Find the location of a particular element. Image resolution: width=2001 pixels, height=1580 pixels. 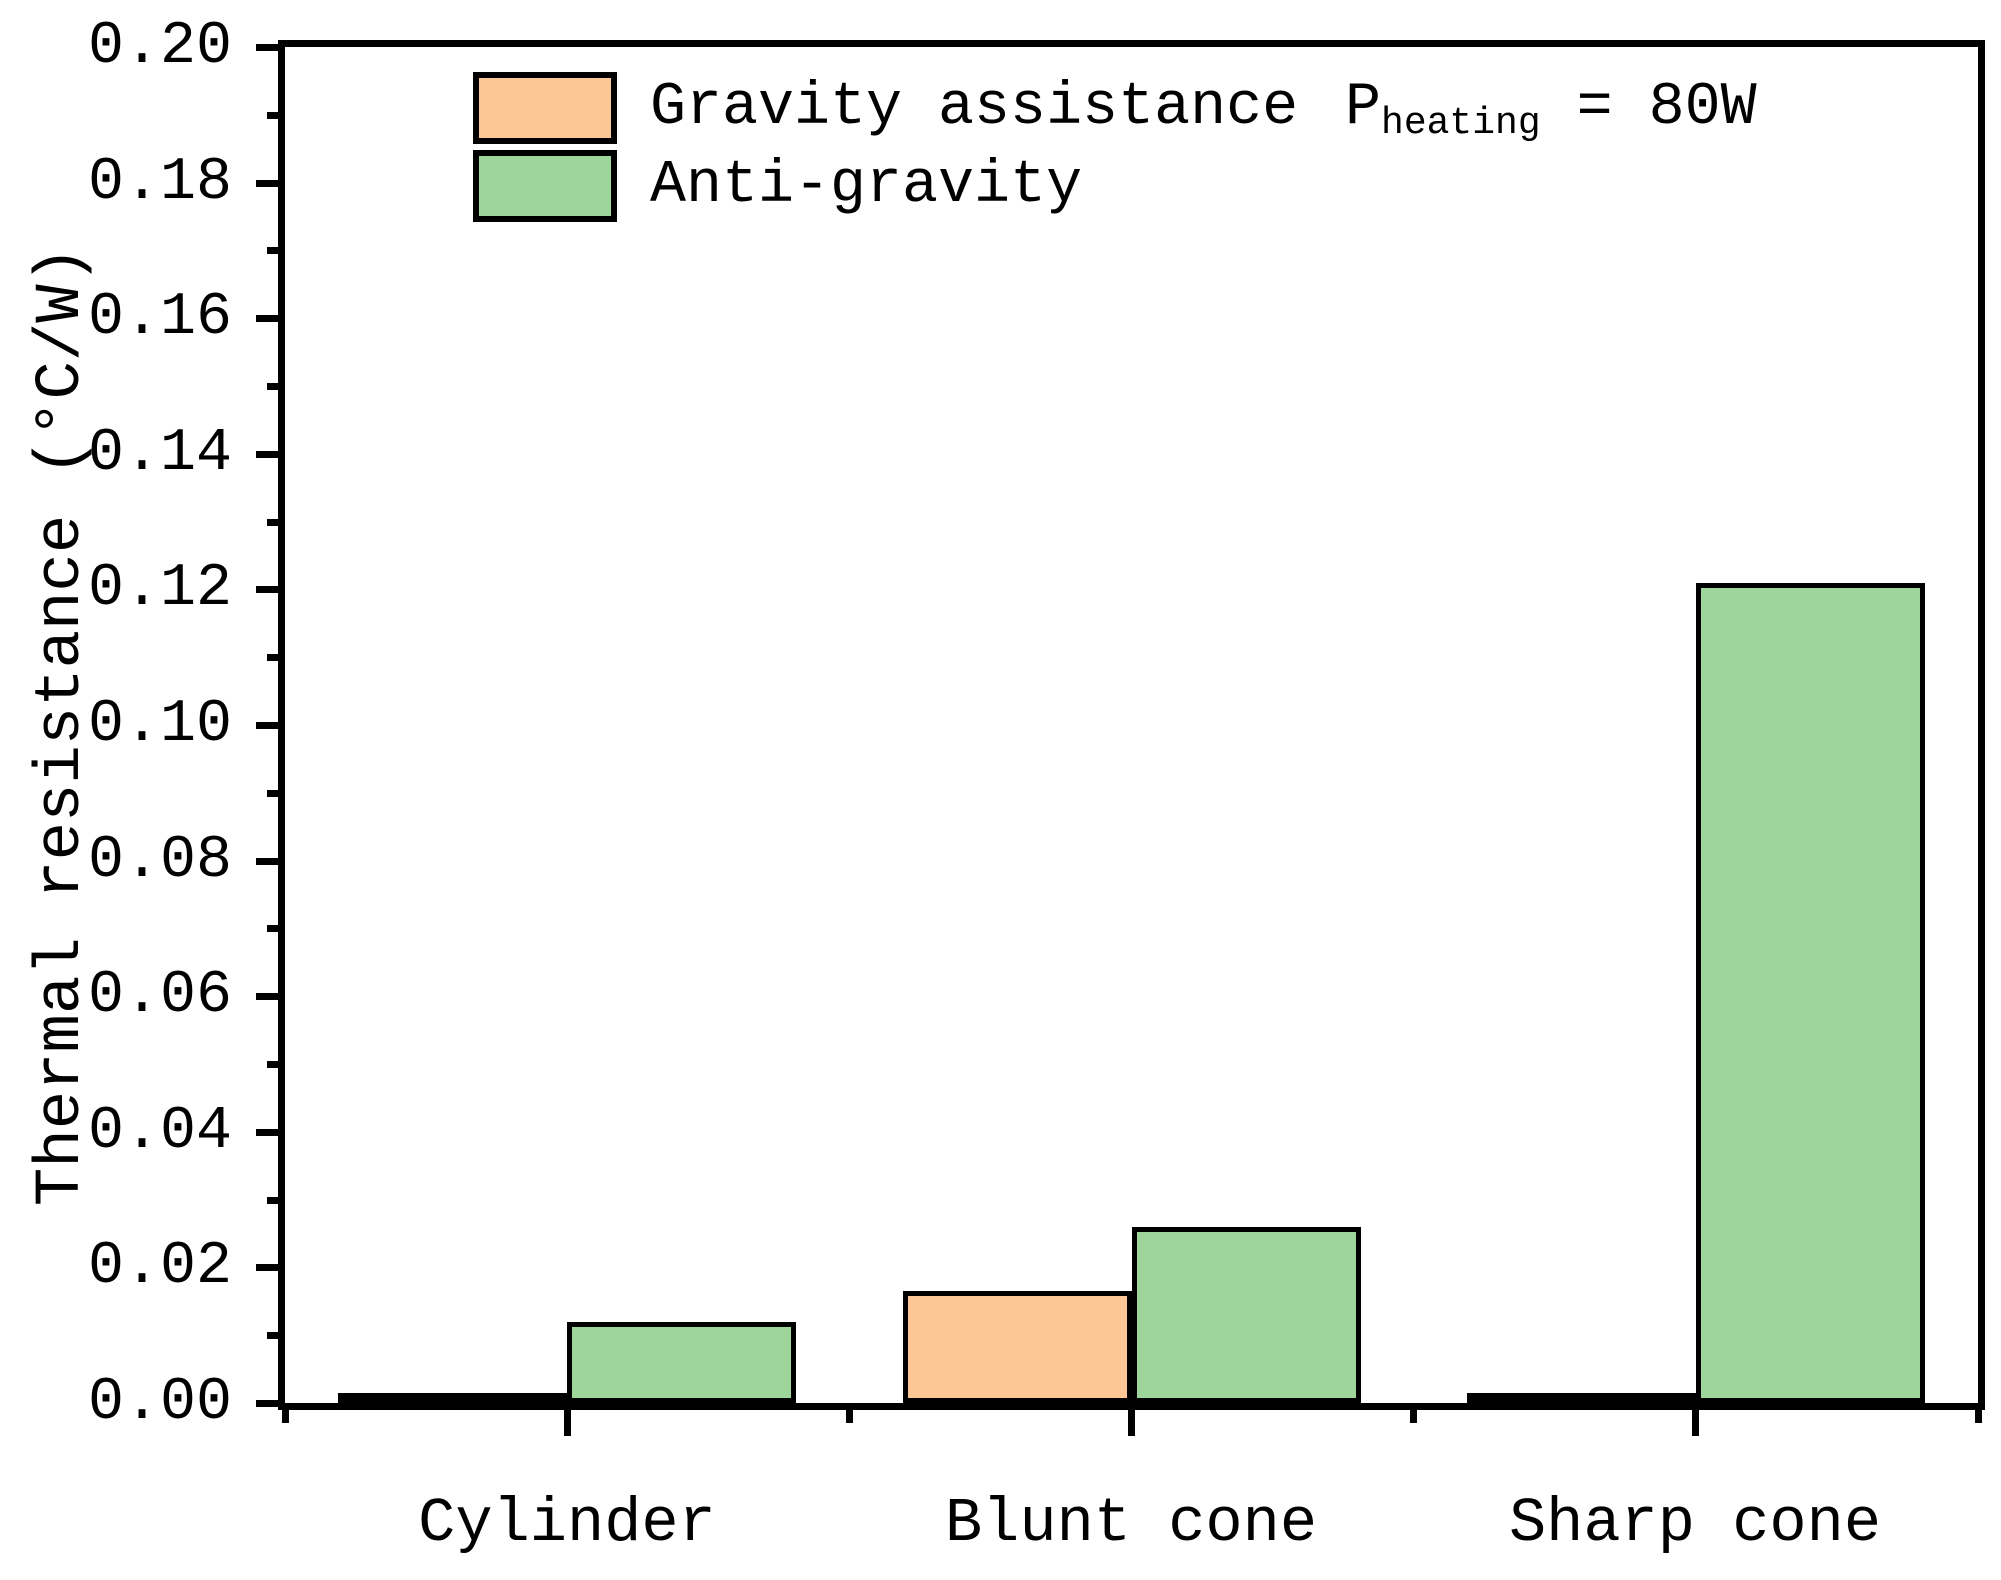

y-tick-label: 0.20 is located at coordinates (159, 47).